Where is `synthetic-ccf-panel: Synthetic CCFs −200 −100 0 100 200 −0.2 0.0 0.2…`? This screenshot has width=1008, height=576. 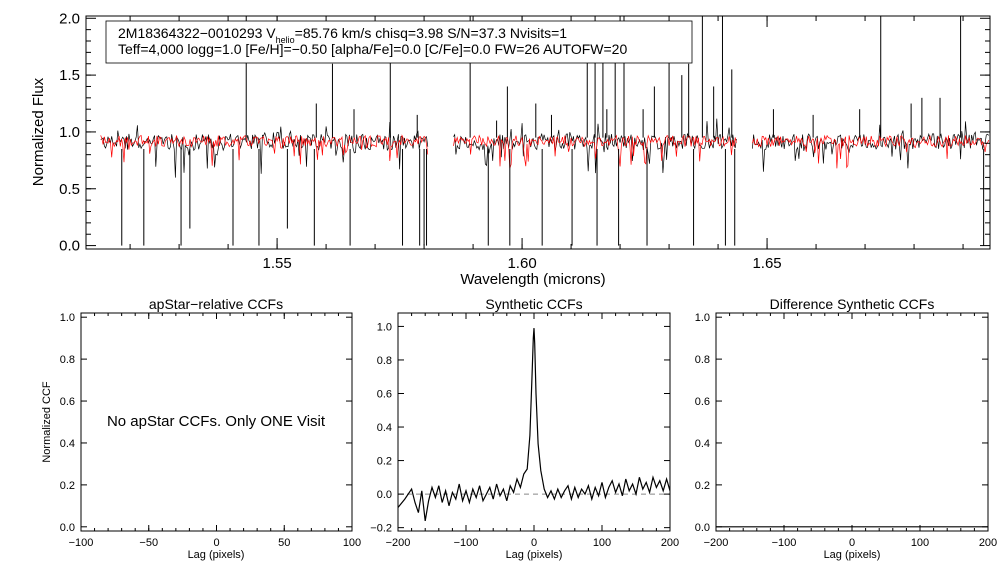 synthetic-ccf-panel: Synthetic CCFs −200 −100 0 100 200 −0.2 0.0 0.2… is located at coordinates (524, 428).